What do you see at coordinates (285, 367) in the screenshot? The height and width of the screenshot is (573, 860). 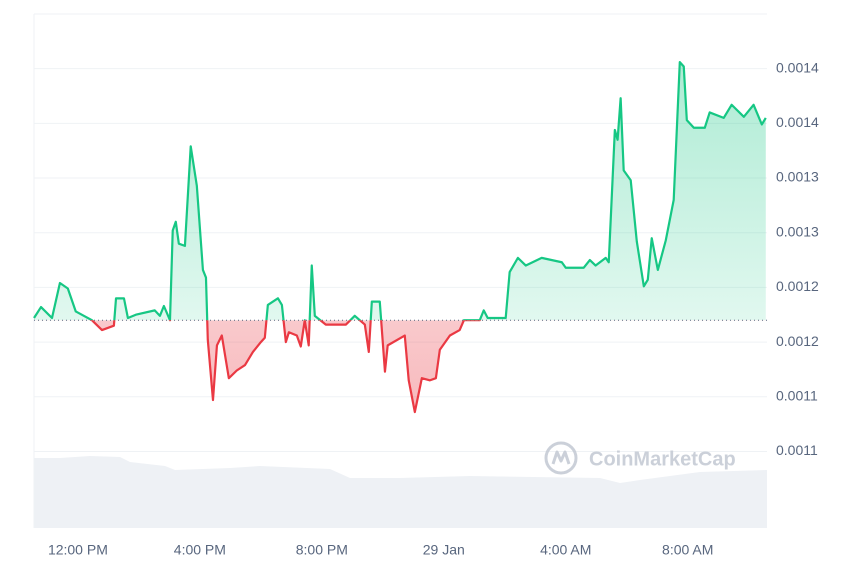 I see `price-line-down` at bounding box center [285, 367].